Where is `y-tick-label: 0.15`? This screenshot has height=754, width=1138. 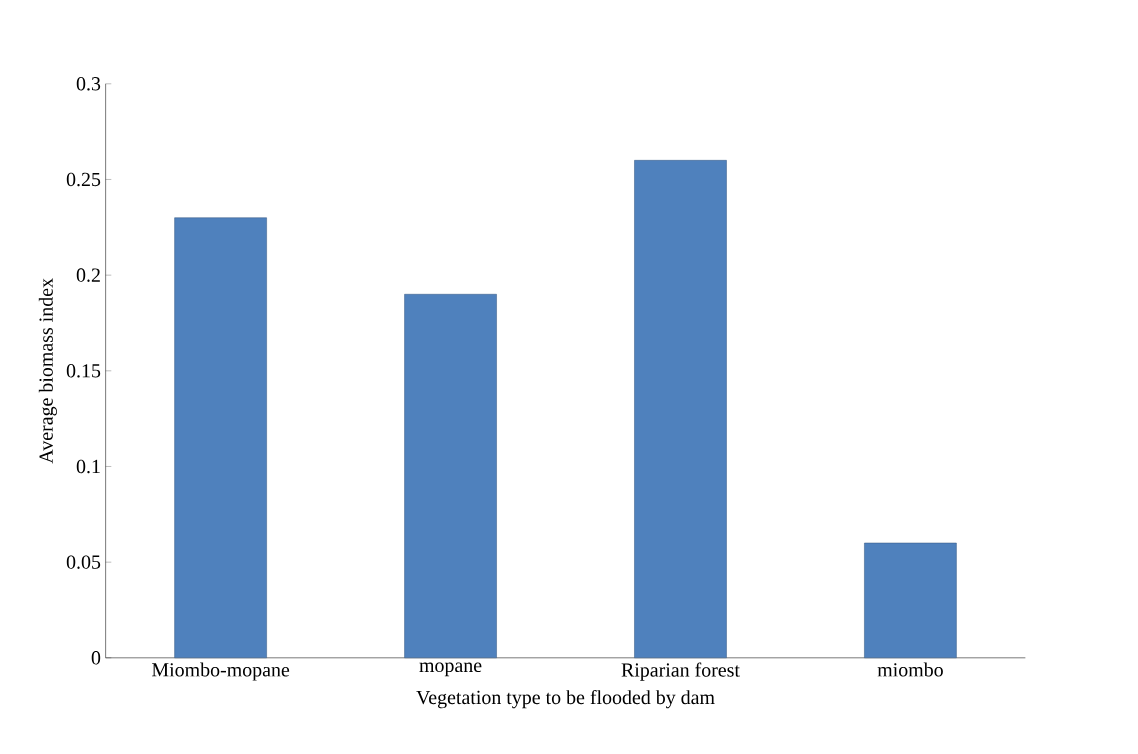 y-tick-label: 0.15 is located at coordinates (83, 371).